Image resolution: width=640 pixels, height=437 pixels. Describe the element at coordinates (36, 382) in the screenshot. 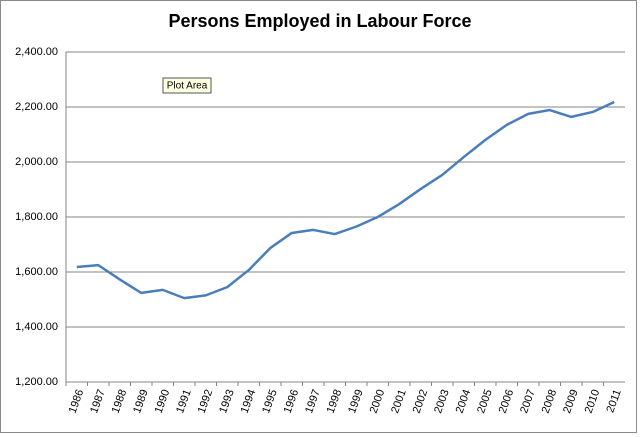

I see `y-tick-label: 1,200.00` at that location.